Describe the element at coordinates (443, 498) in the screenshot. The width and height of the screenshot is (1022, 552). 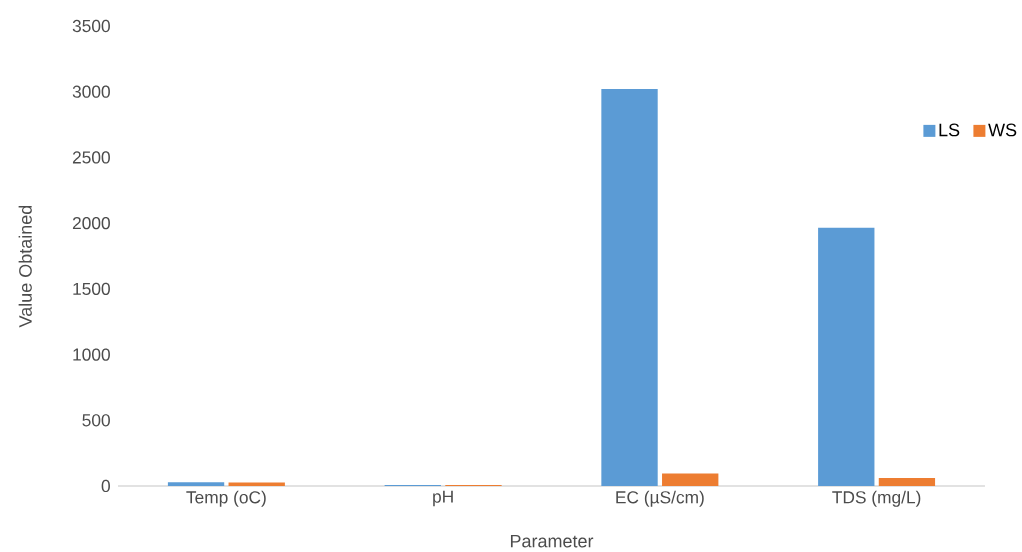
I see `x-tick-label: pH` at that location.